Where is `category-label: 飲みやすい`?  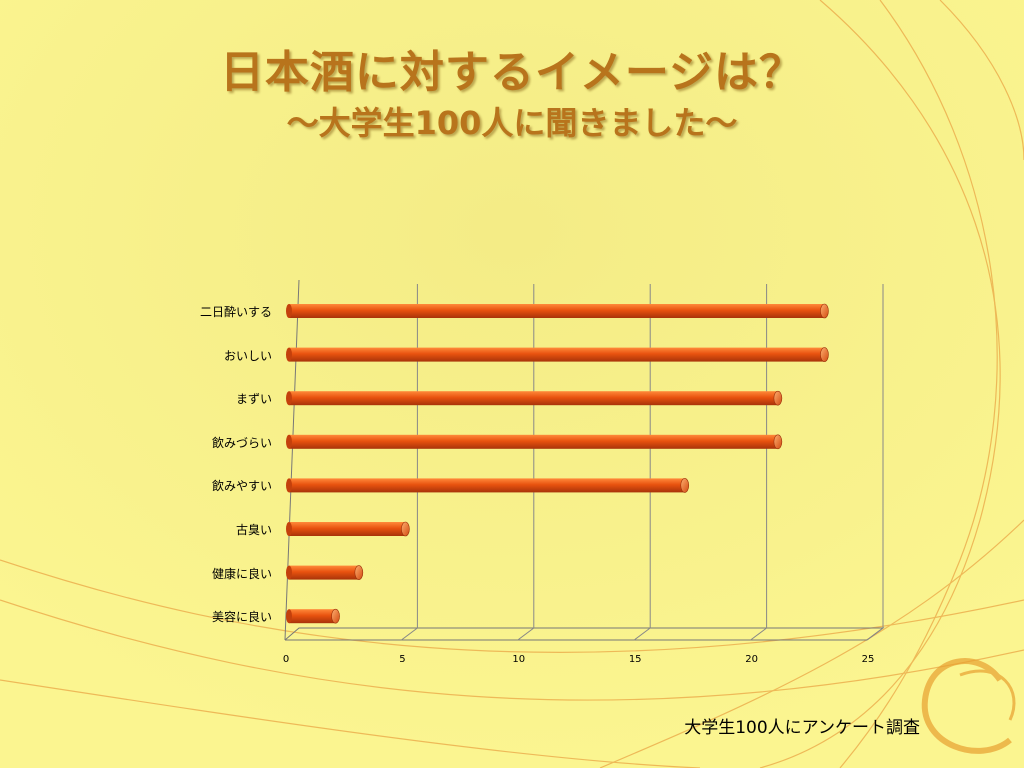 category-label: 飲みやすい is located at coordinates (241, 486).